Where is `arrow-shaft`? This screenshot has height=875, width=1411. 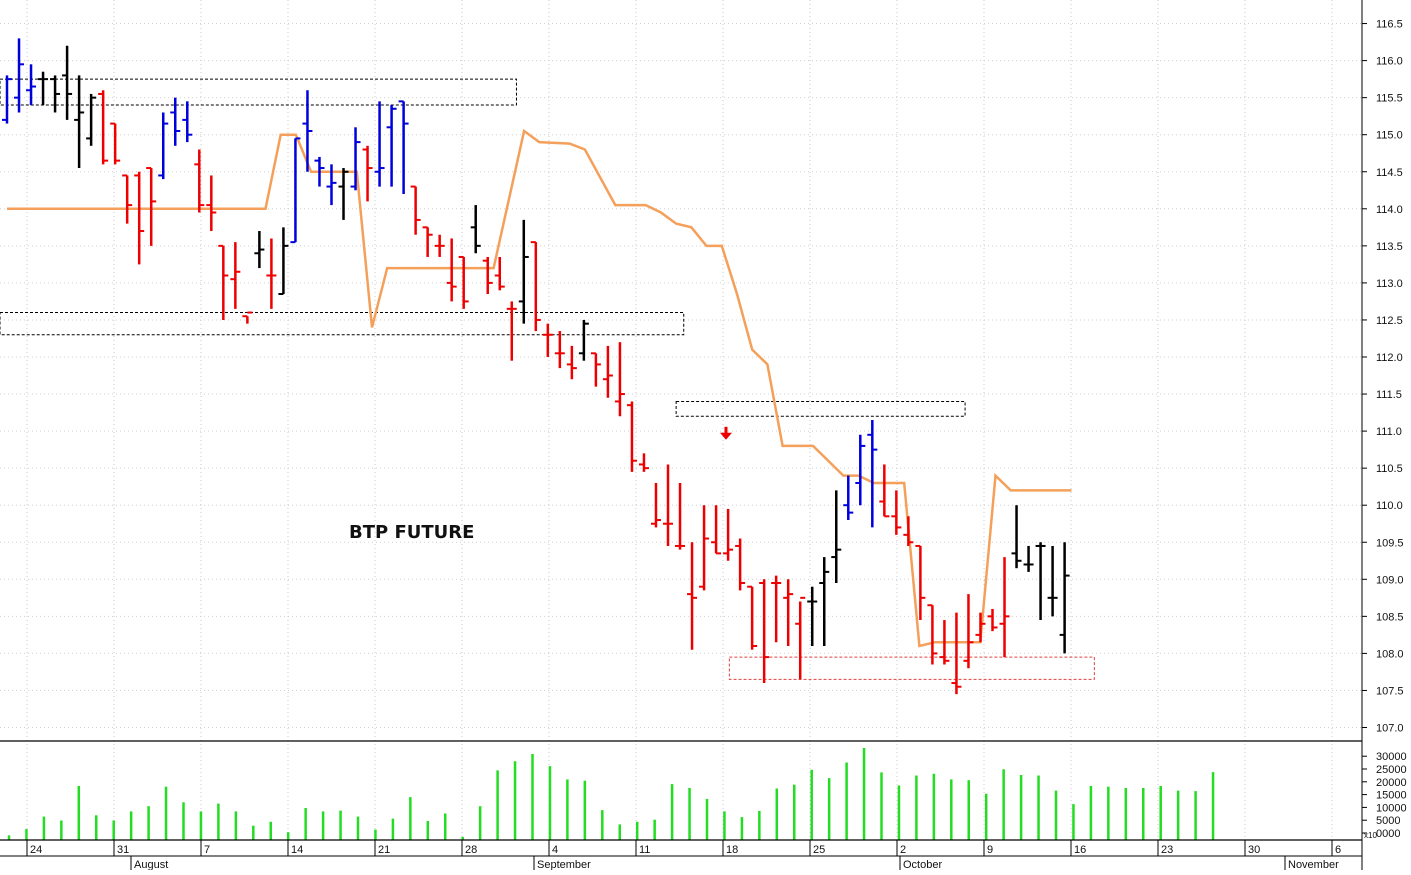
arrow-shaft is located at coordinates (726, 430).